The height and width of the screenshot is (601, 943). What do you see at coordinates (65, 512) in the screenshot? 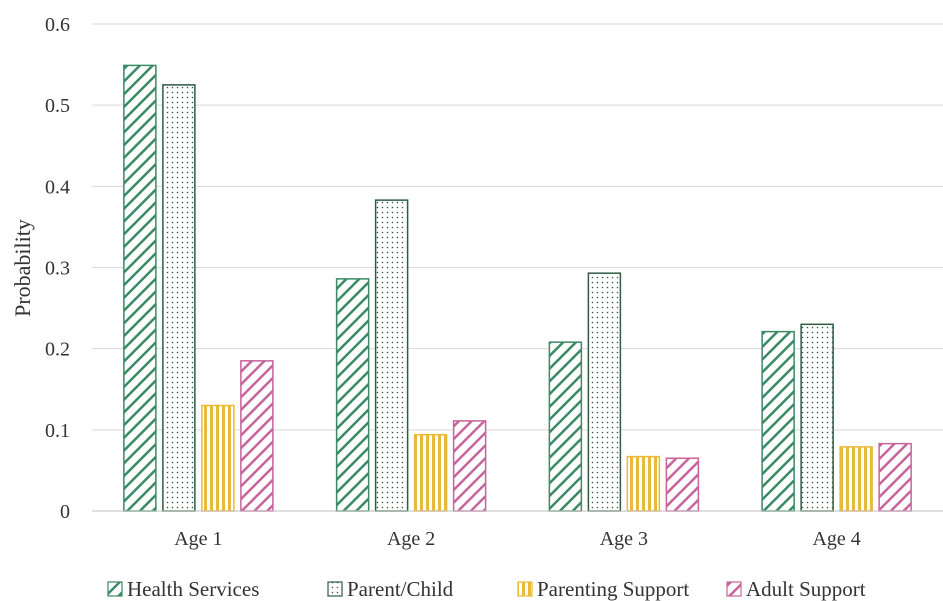
I see `y-tick-label: 0` at bounding box center [65, 512].